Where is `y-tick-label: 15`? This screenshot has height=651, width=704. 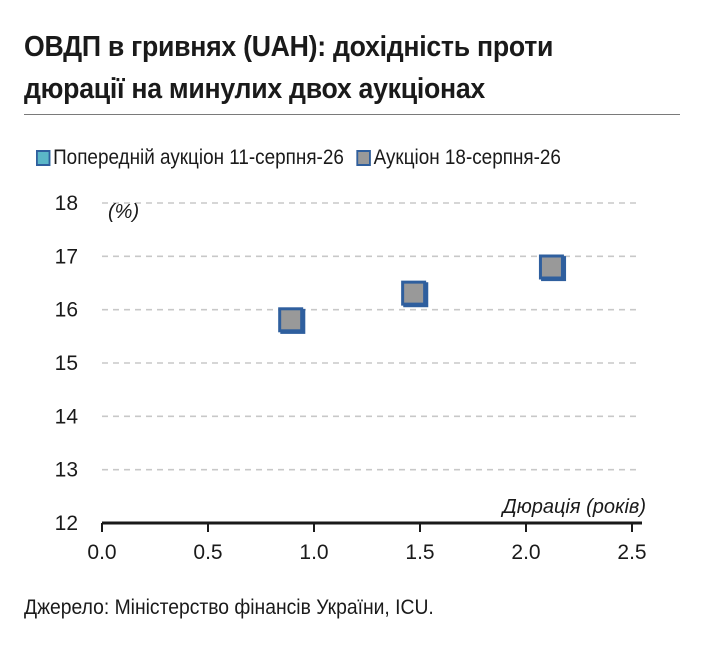 y-tick-label: 15 is located at coordinates (66, 363).